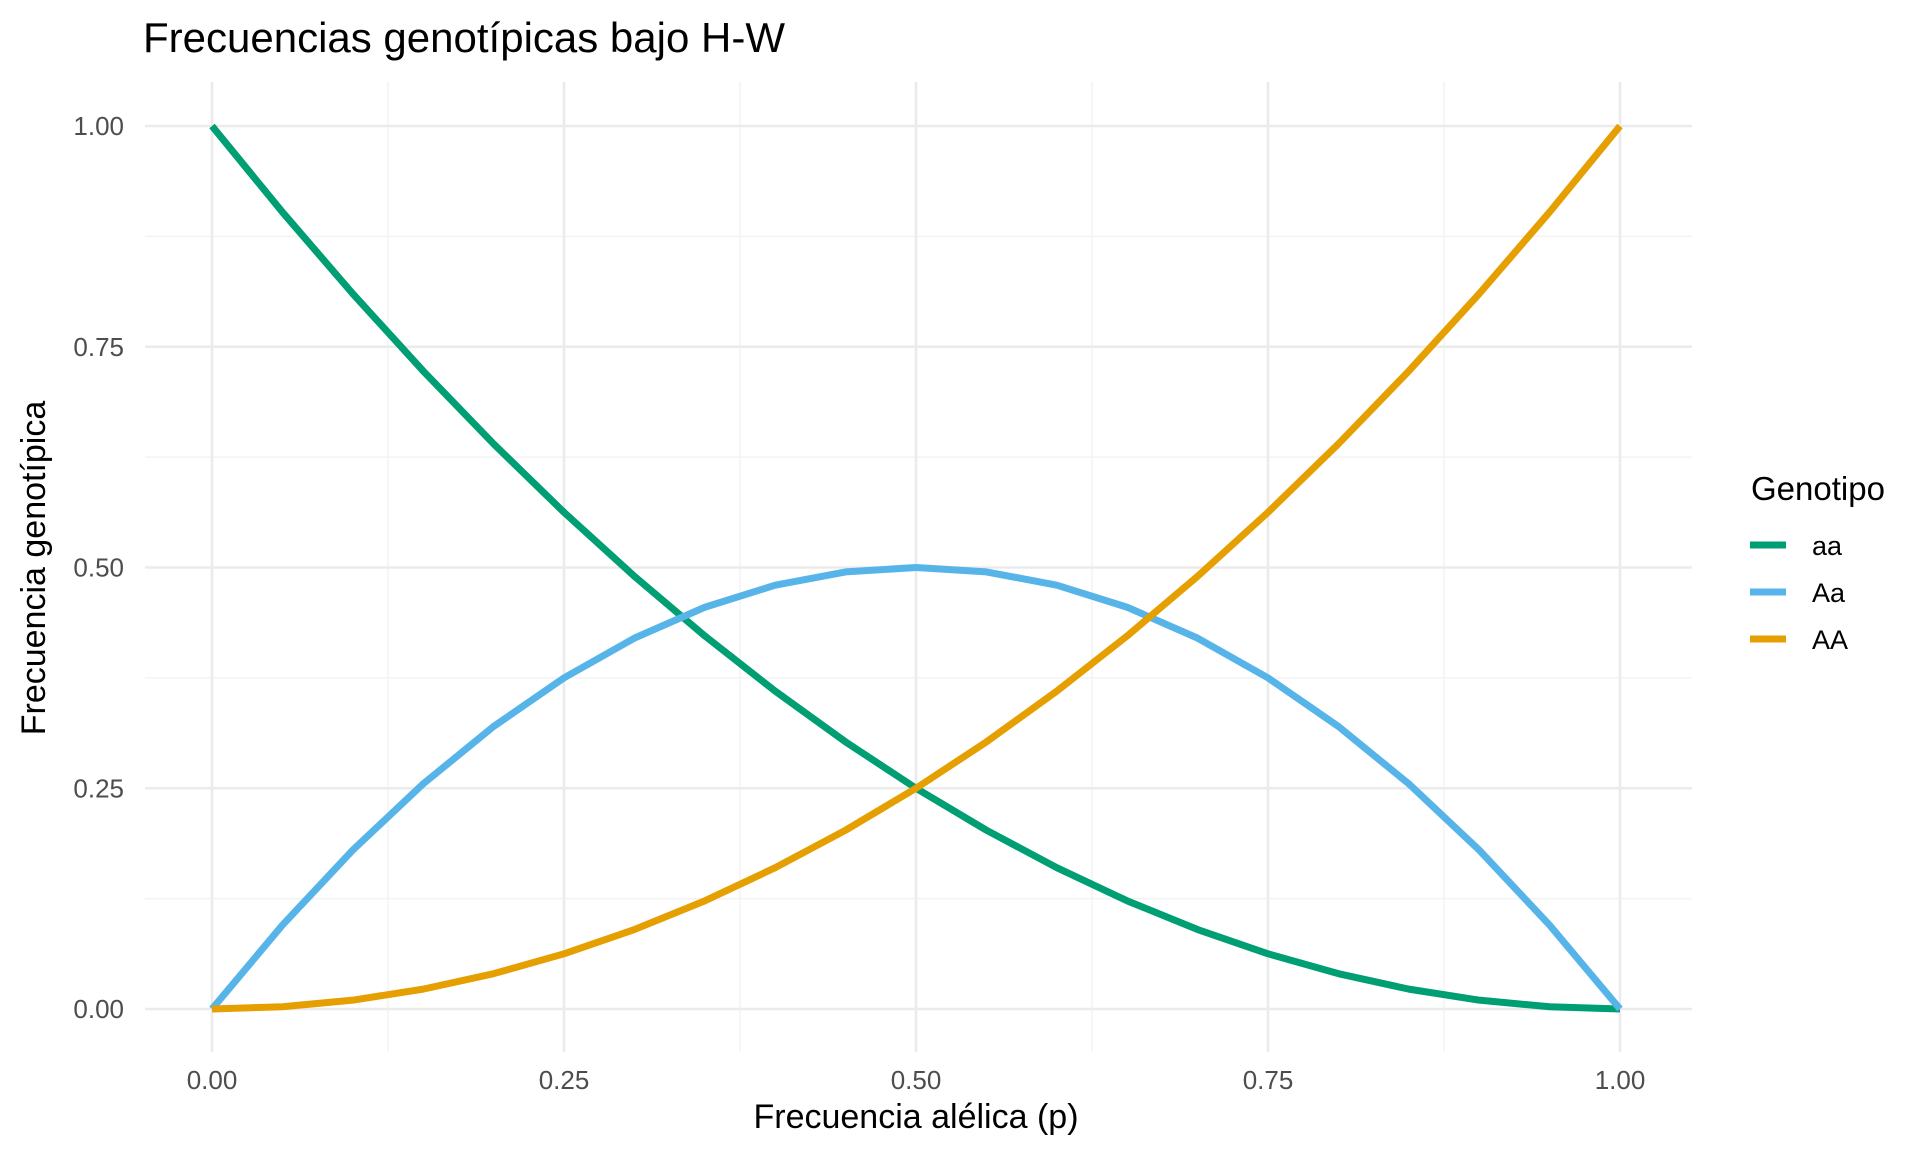 Image resolution: width=1920 pixels, height=1152 pixels. What do you see at coordinates (915, 1117) in the screenshot?
I see `x-axis-title: Frecuencia alélica (p)` at bounding box center [915, 1117].